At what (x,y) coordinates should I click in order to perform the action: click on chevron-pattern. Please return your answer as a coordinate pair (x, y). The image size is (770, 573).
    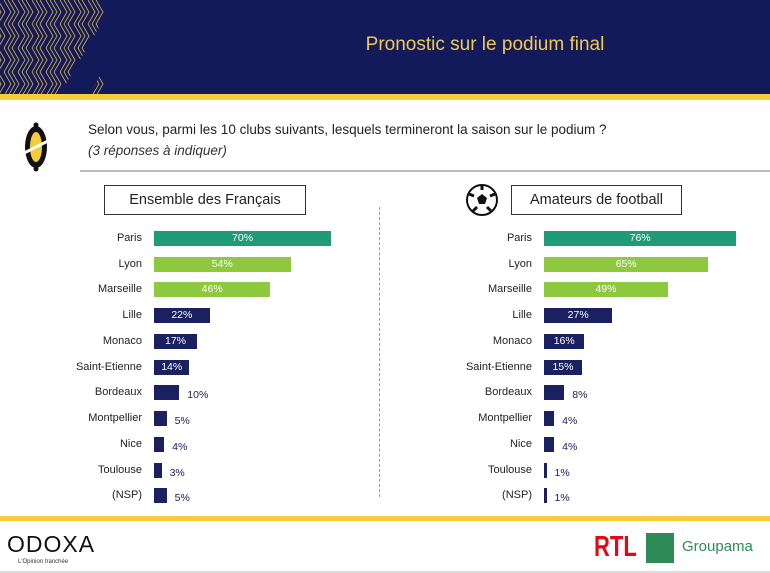
    Looking at the image, I should click on (57, 47).